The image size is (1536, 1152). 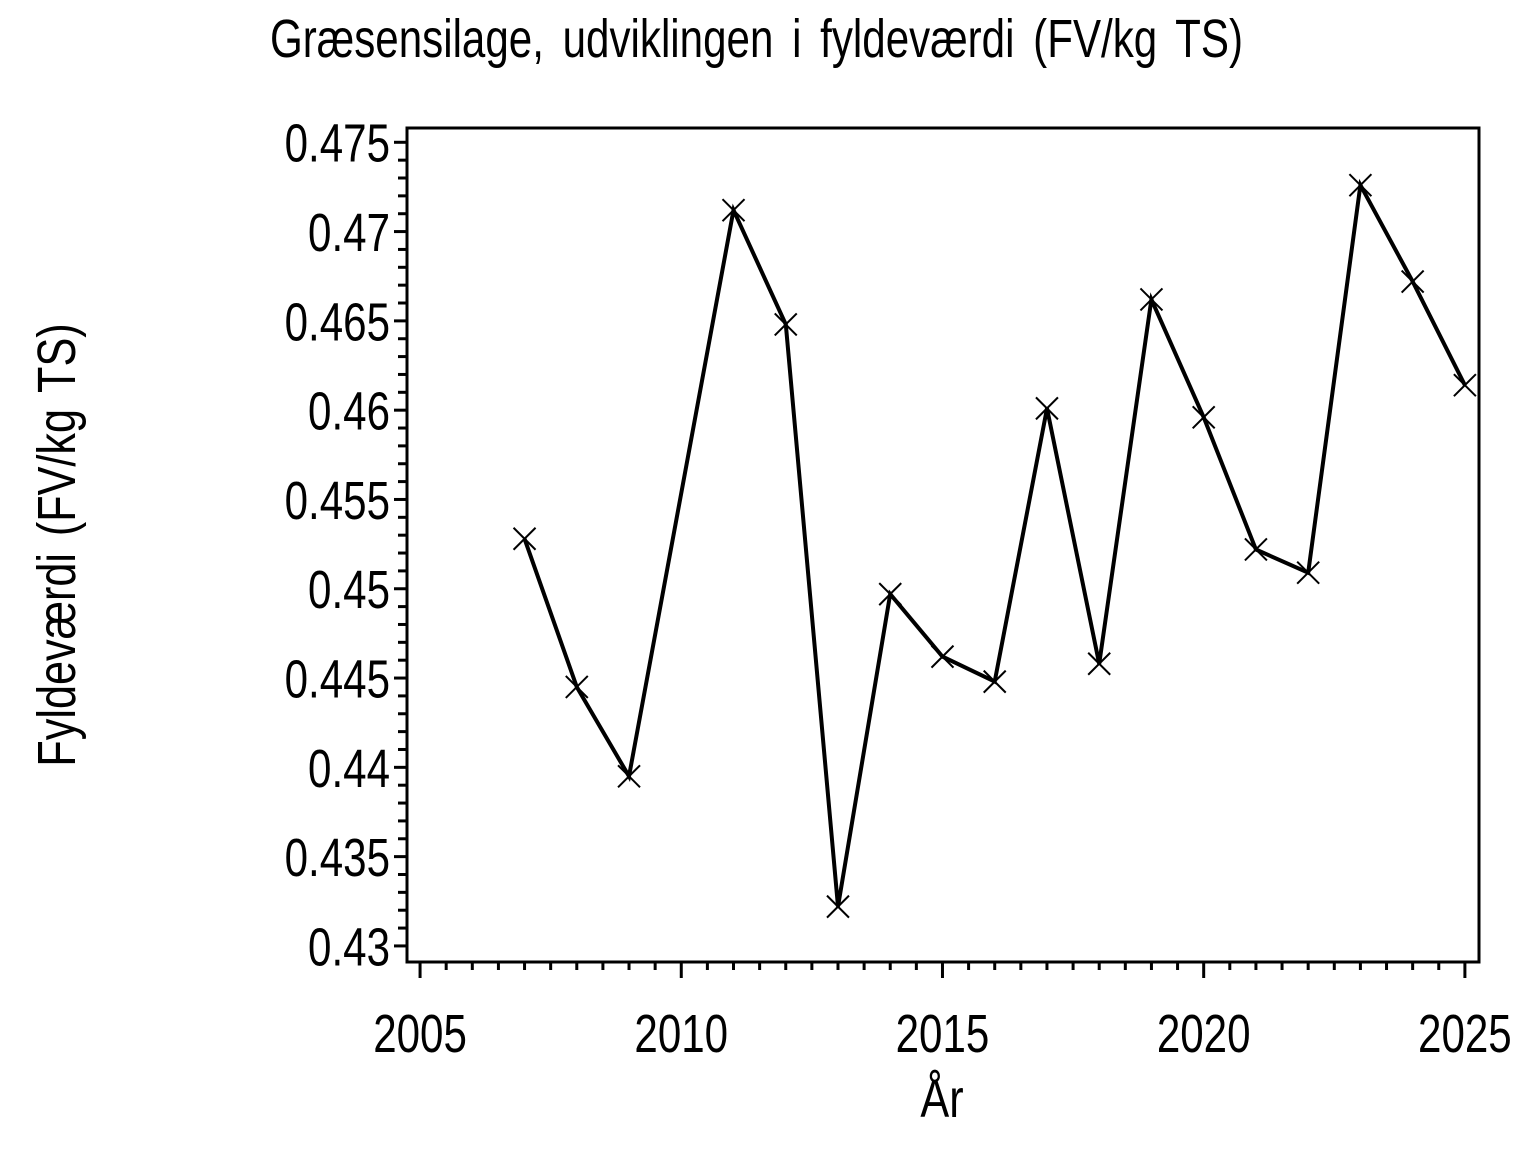 What do you see at coordinates (337, 680) in the screenshot?
I see `y-tick-label: 0.445` at bounding box center [337, 680].